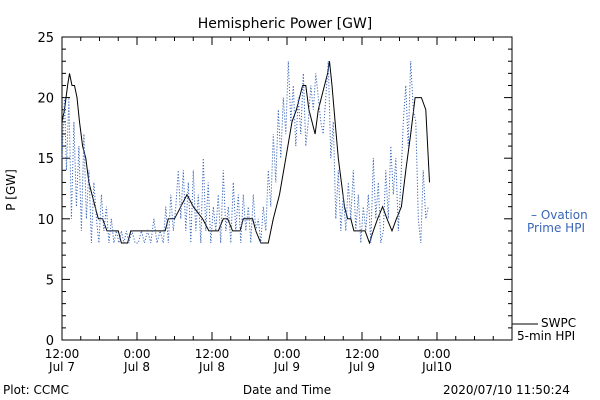 Image resolution: width=600 pixels, height=400 pixels. Describe the element at coordinates (287, 390) in the screenshot. I see `x-axis-label: Date and Time` at that location.